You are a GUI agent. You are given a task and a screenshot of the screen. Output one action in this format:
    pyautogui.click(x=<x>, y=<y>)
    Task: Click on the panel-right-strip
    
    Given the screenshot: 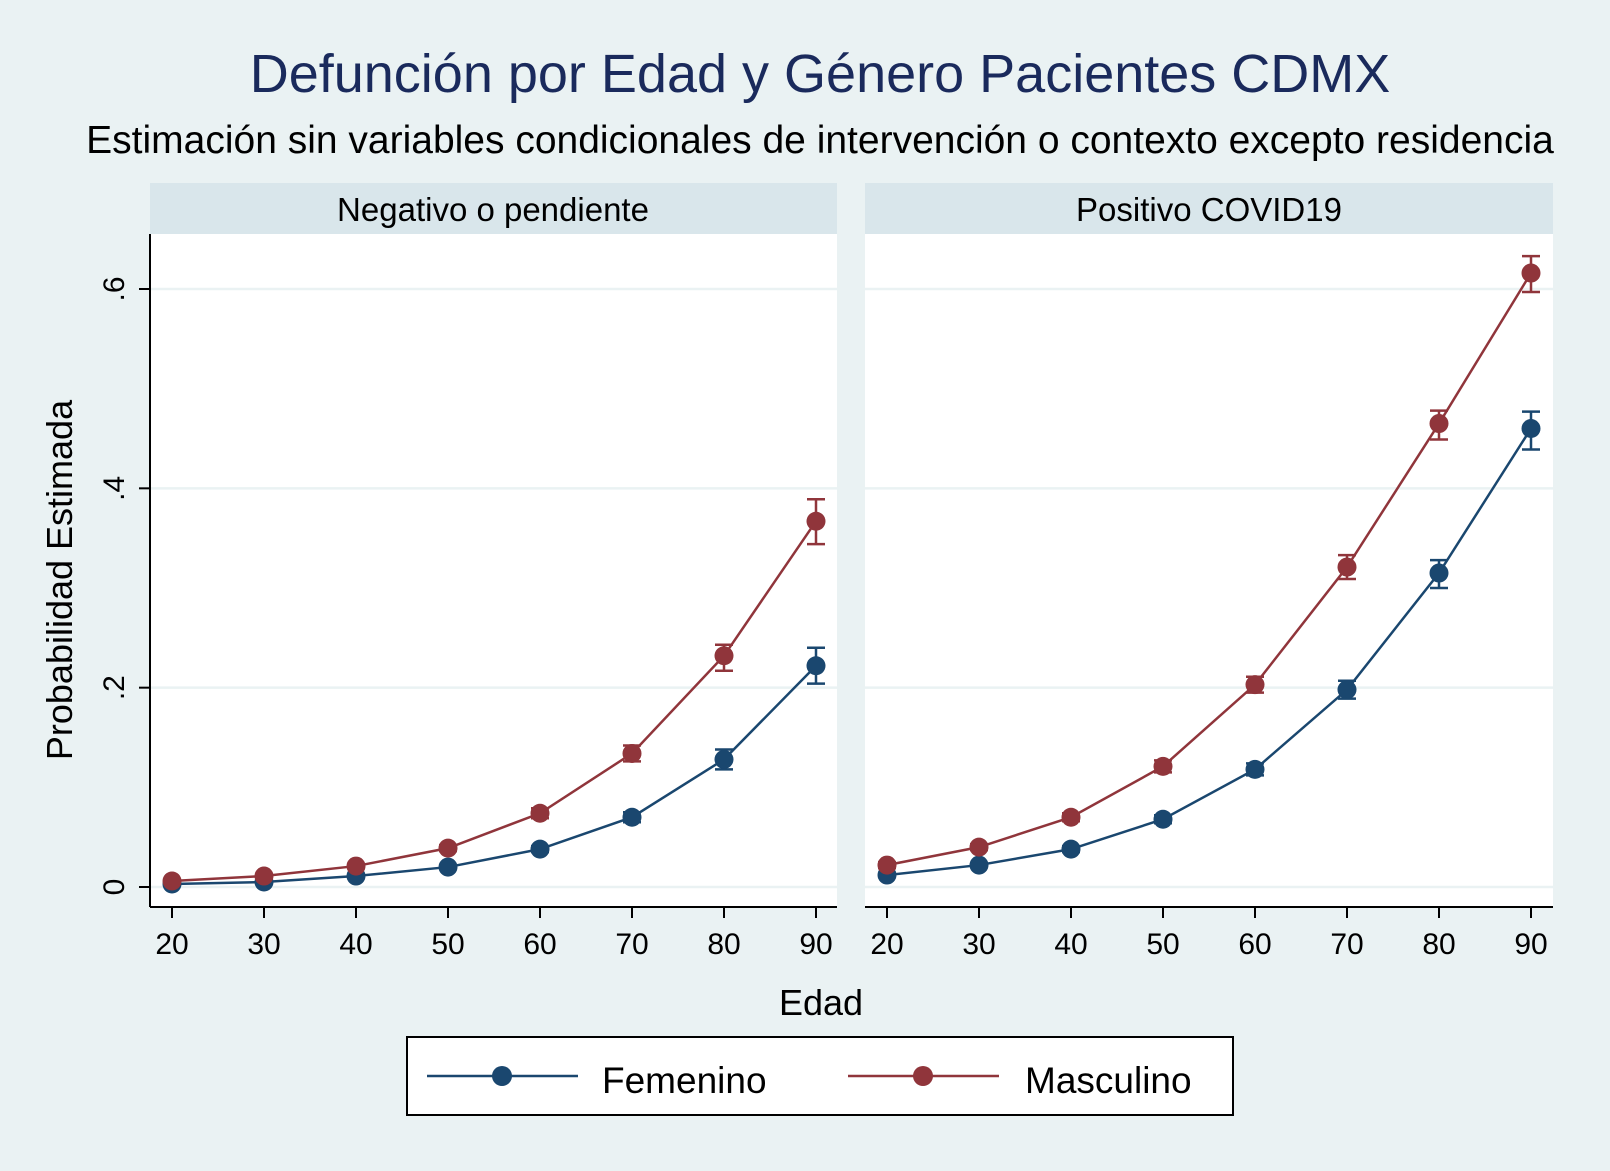 What is the action you would take?
    pyautogui.click(x=1209, y=208)
    